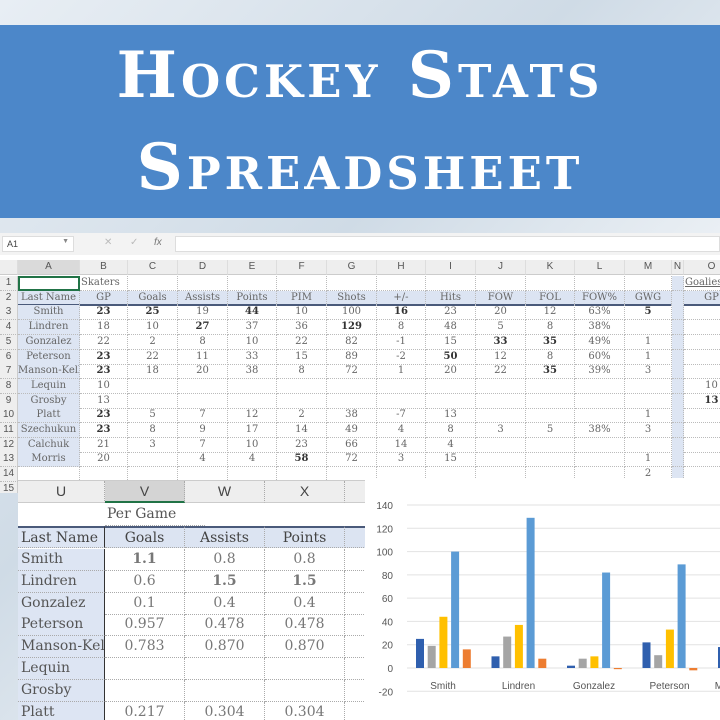 This screenshot has height=720, width=720. Describe the element at coordinates (252, 460) in the screenshot. I see `cell-E13: 4` at that location.